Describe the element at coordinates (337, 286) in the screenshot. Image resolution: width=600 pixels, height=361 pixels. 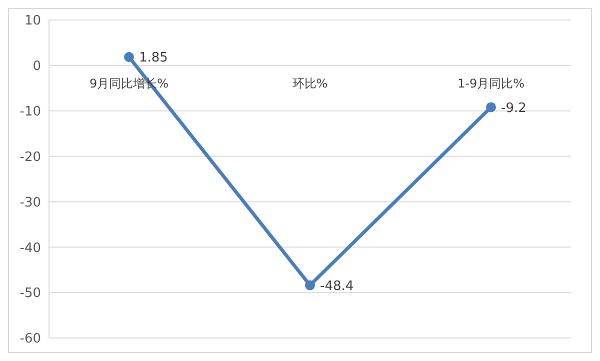
I see `data-label: -48.4` at that location.